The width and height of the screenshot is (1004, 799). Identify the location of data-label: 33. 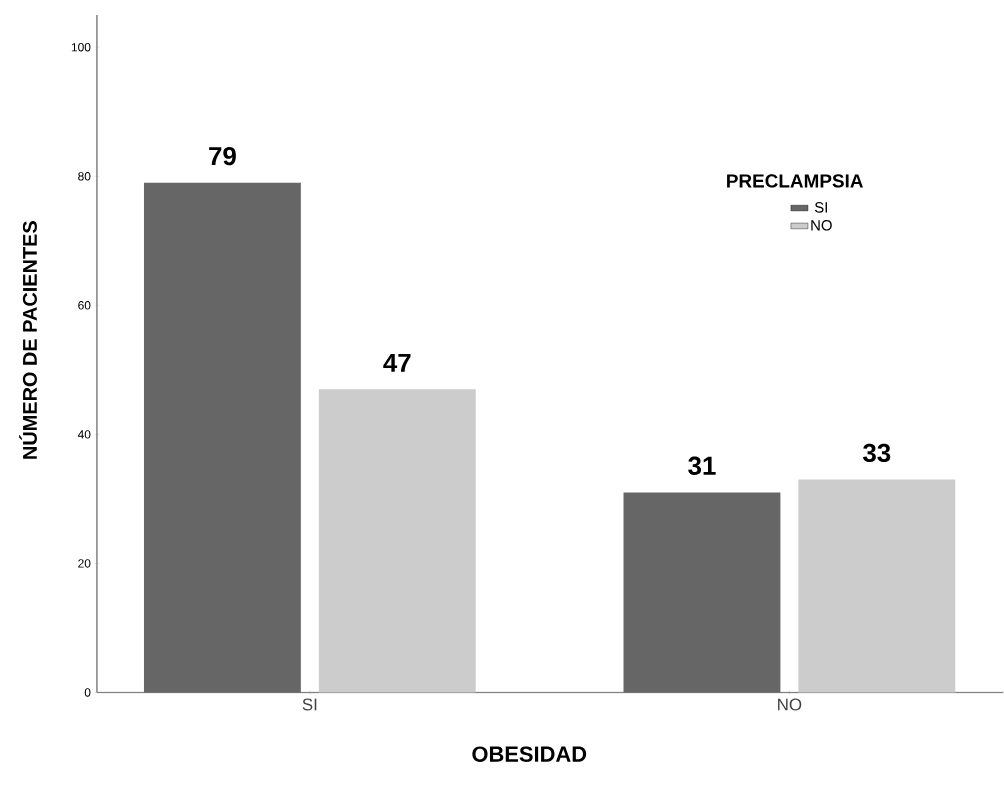
(877, 452).